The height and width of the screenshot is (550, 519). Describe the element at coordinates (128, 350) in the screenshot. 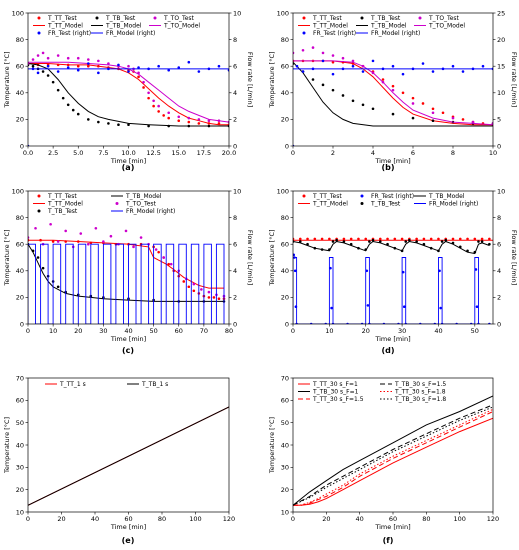

I see `panel-label: (c)` at that location.